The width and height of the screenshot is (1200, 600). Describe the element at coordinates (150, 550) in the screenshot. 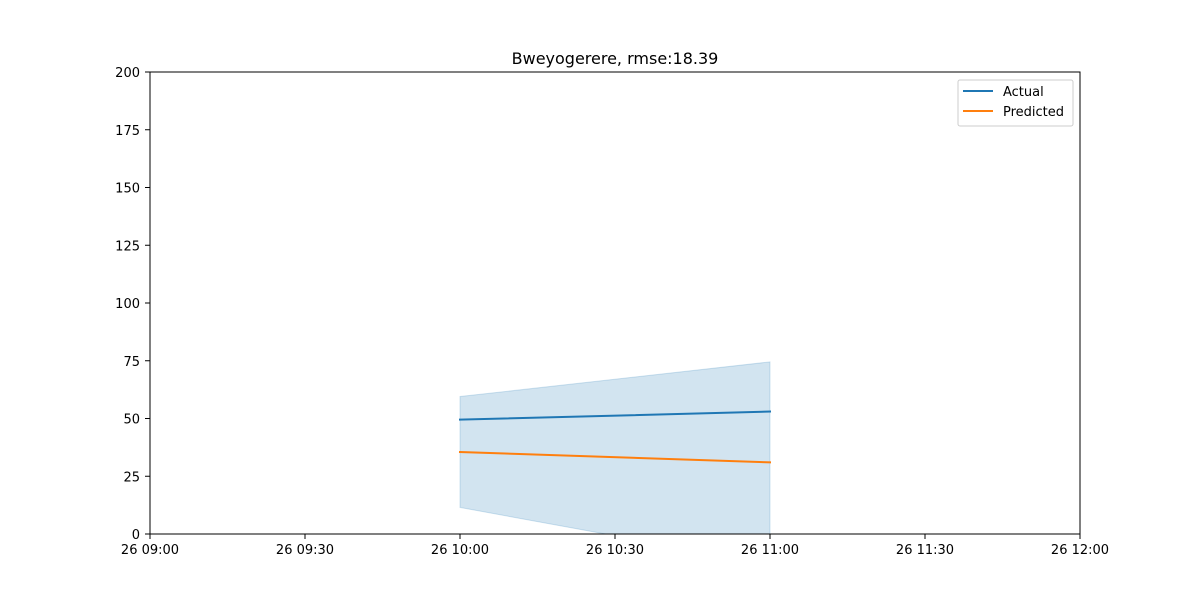

I see `x-tick-label: 26 09:00` at that location.